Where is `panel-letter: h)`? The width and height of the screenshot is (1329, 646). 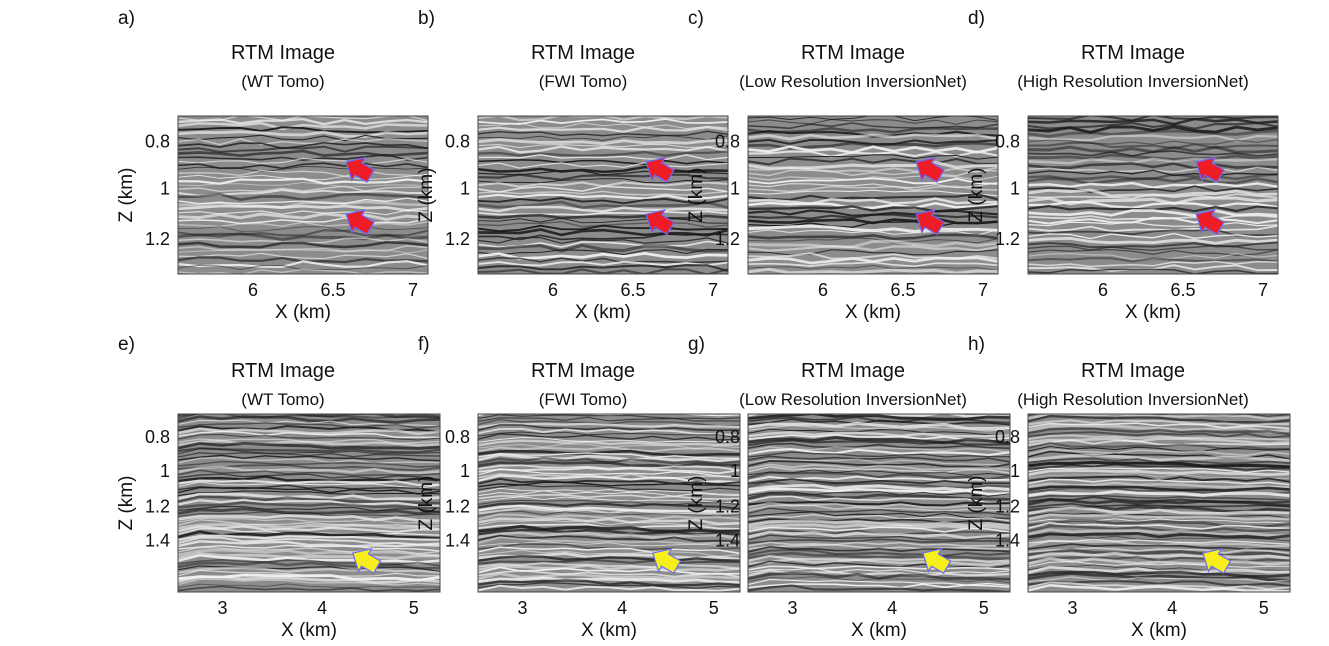 panel-letter: h) is located at coordinates (976, 344).